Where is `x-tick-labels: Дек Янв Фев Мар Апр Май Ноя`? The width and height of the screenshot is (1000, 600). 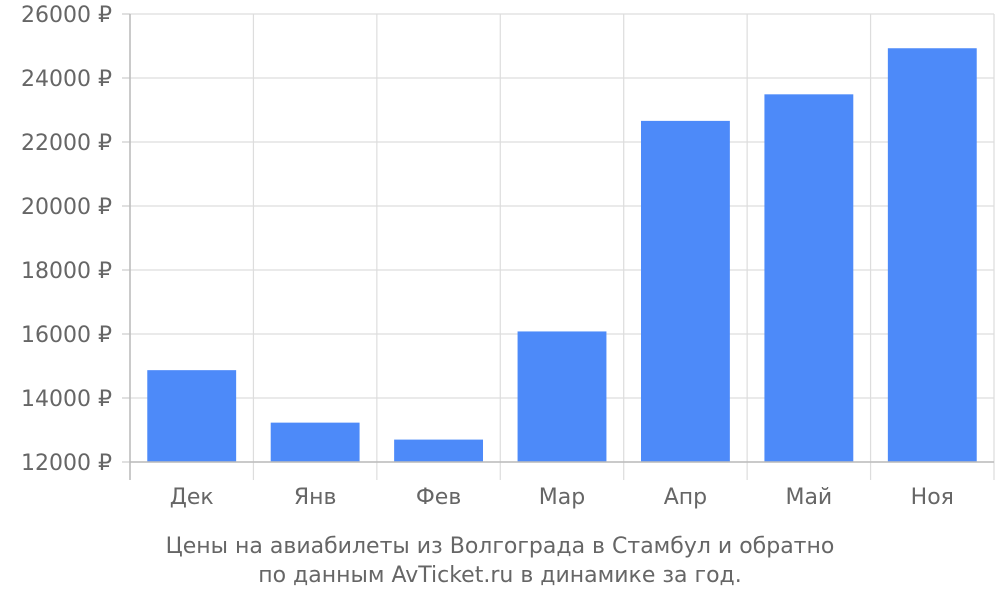
x-tick-labels: Дек Янв Фев Мар Апр Май Ноя is located at coordinates (562, 497).